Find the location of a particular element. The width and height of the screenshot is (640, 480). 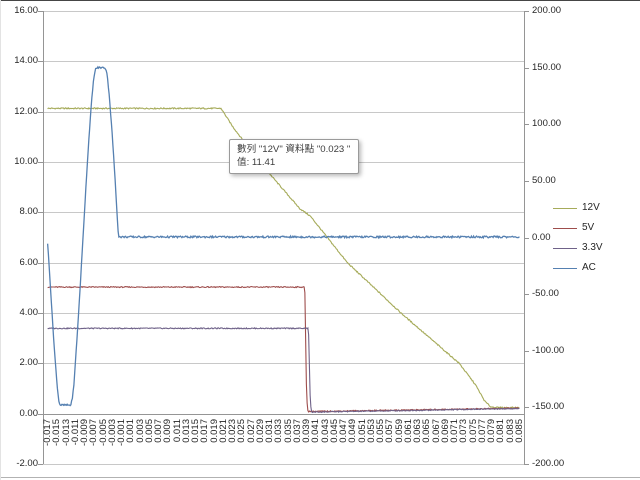

y-left-tick-label: 0.00 is located at coordinates (29, 413).